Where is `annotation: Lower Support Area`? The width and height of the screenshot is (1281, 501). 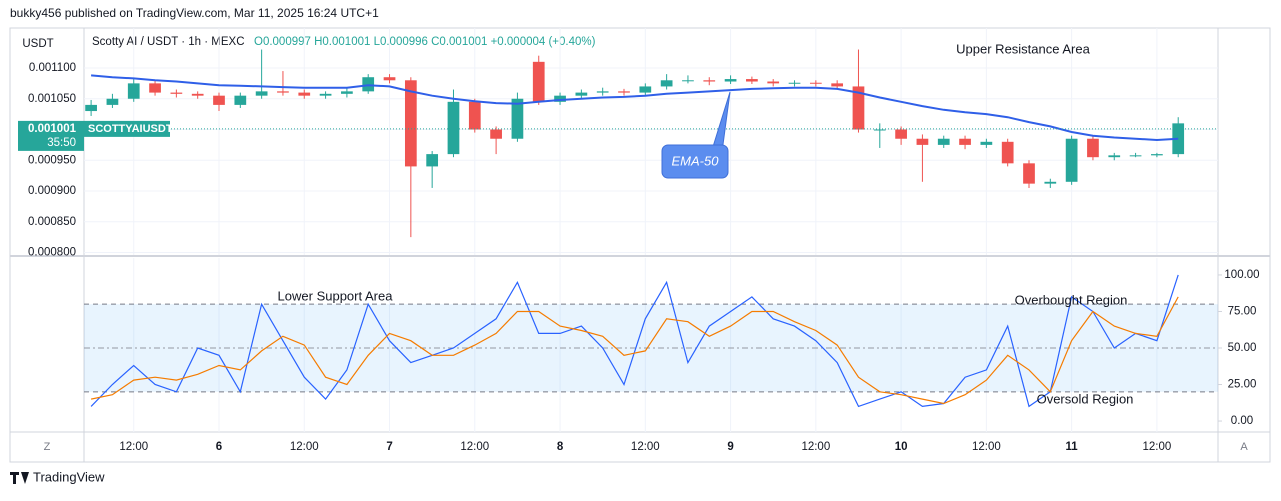
annotation: Lower Support Area is located at coordinates (336, 295).